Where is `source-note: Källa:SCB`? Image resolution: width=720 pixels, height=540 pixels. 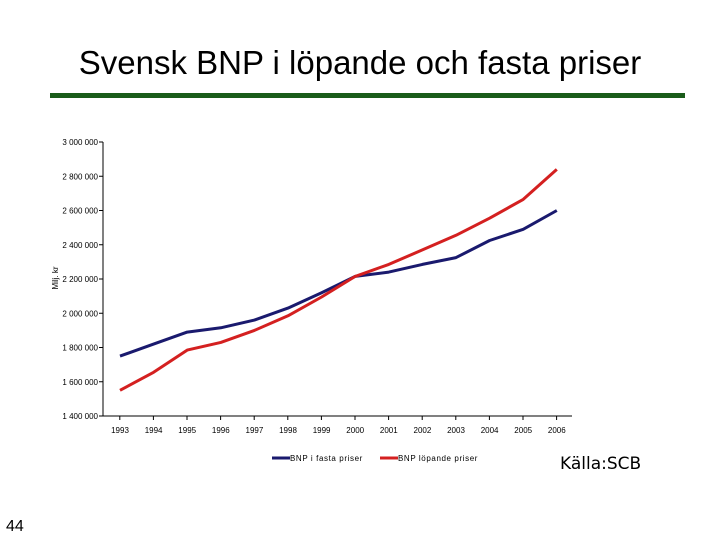
source-note: Källa:SCB is located at coordinates (601, 464).